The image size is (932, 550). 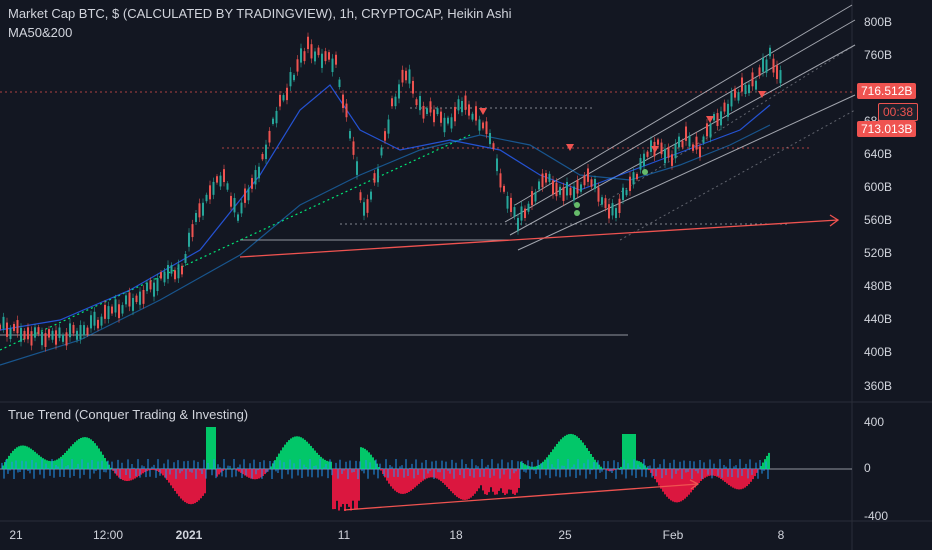 What do you see at coordinates (40, 32) in the screenshot?
I see `indicator-label: MA50&200` at bounding box center [40, 32].